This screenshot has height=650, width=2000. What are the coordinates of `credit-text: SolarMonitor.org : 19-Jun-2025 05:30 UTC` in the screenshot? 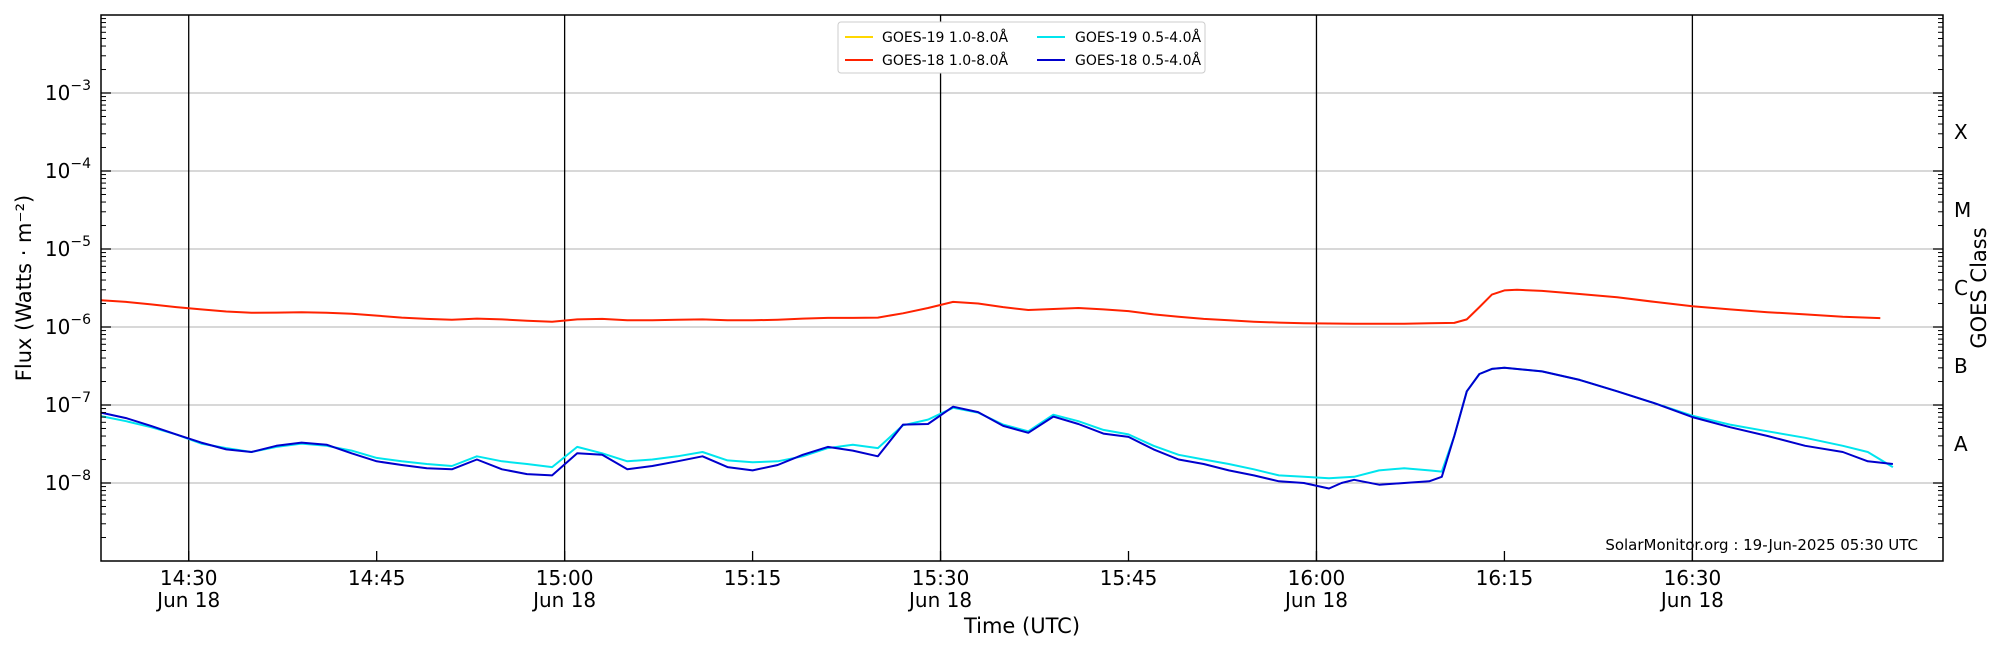 It's located at (1761, 545).